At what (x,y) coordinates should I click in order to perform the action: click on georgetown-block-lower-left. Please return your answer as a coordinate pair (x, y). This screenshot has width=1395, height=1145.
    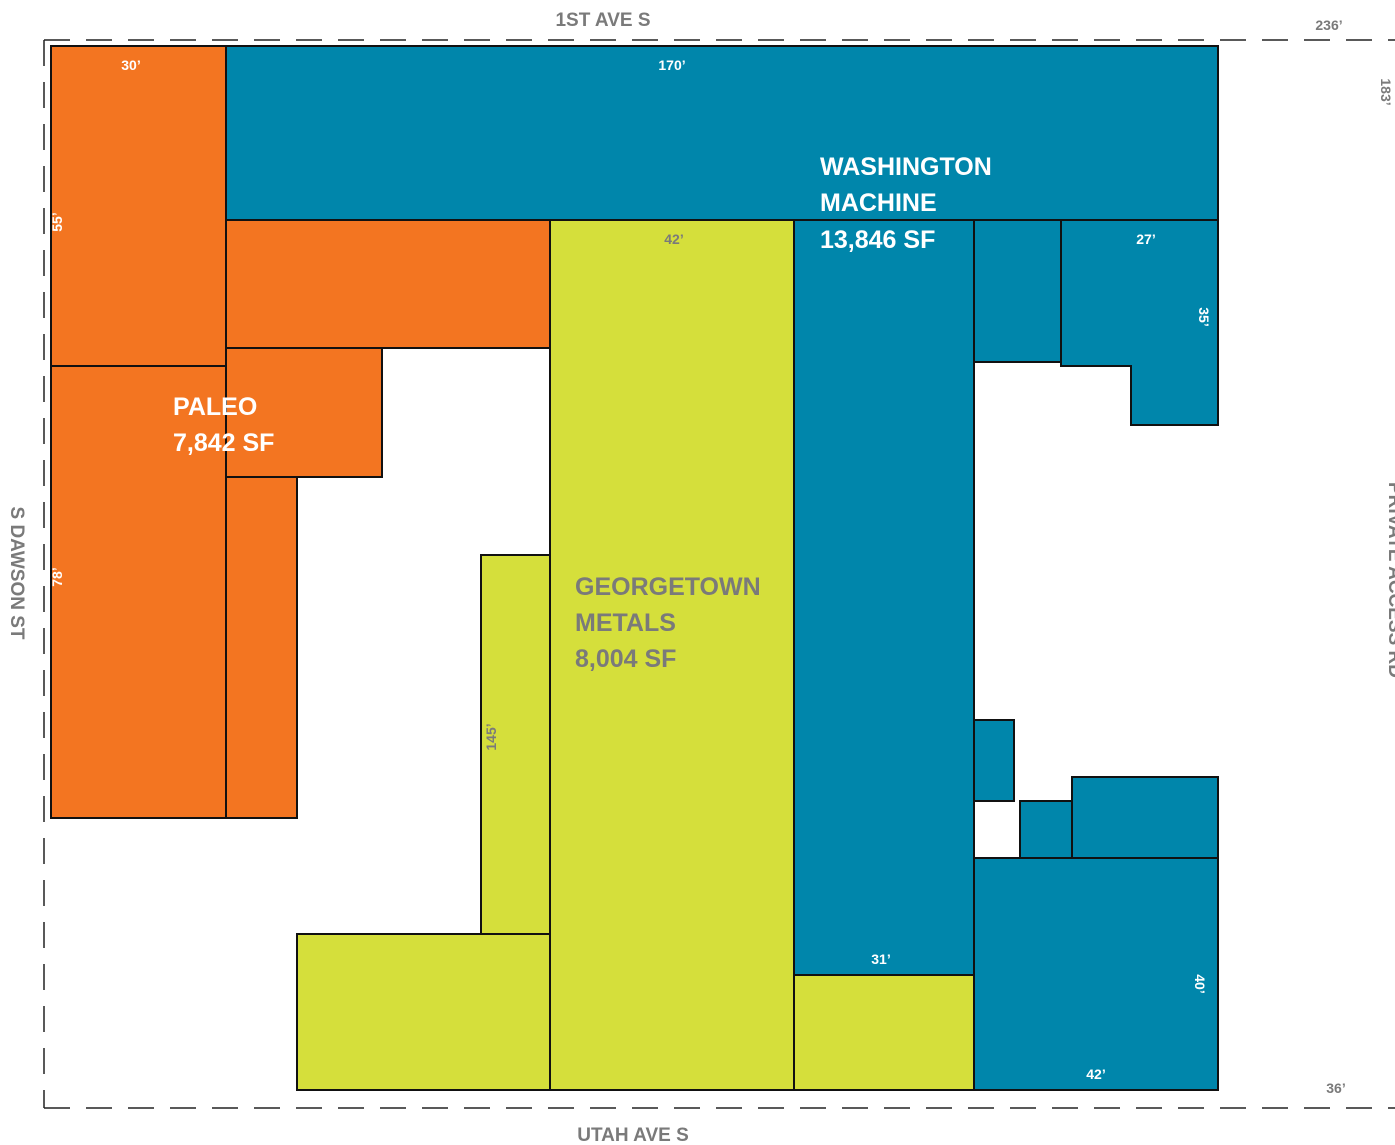
    Looking at the image, I should click on (423, 1012).